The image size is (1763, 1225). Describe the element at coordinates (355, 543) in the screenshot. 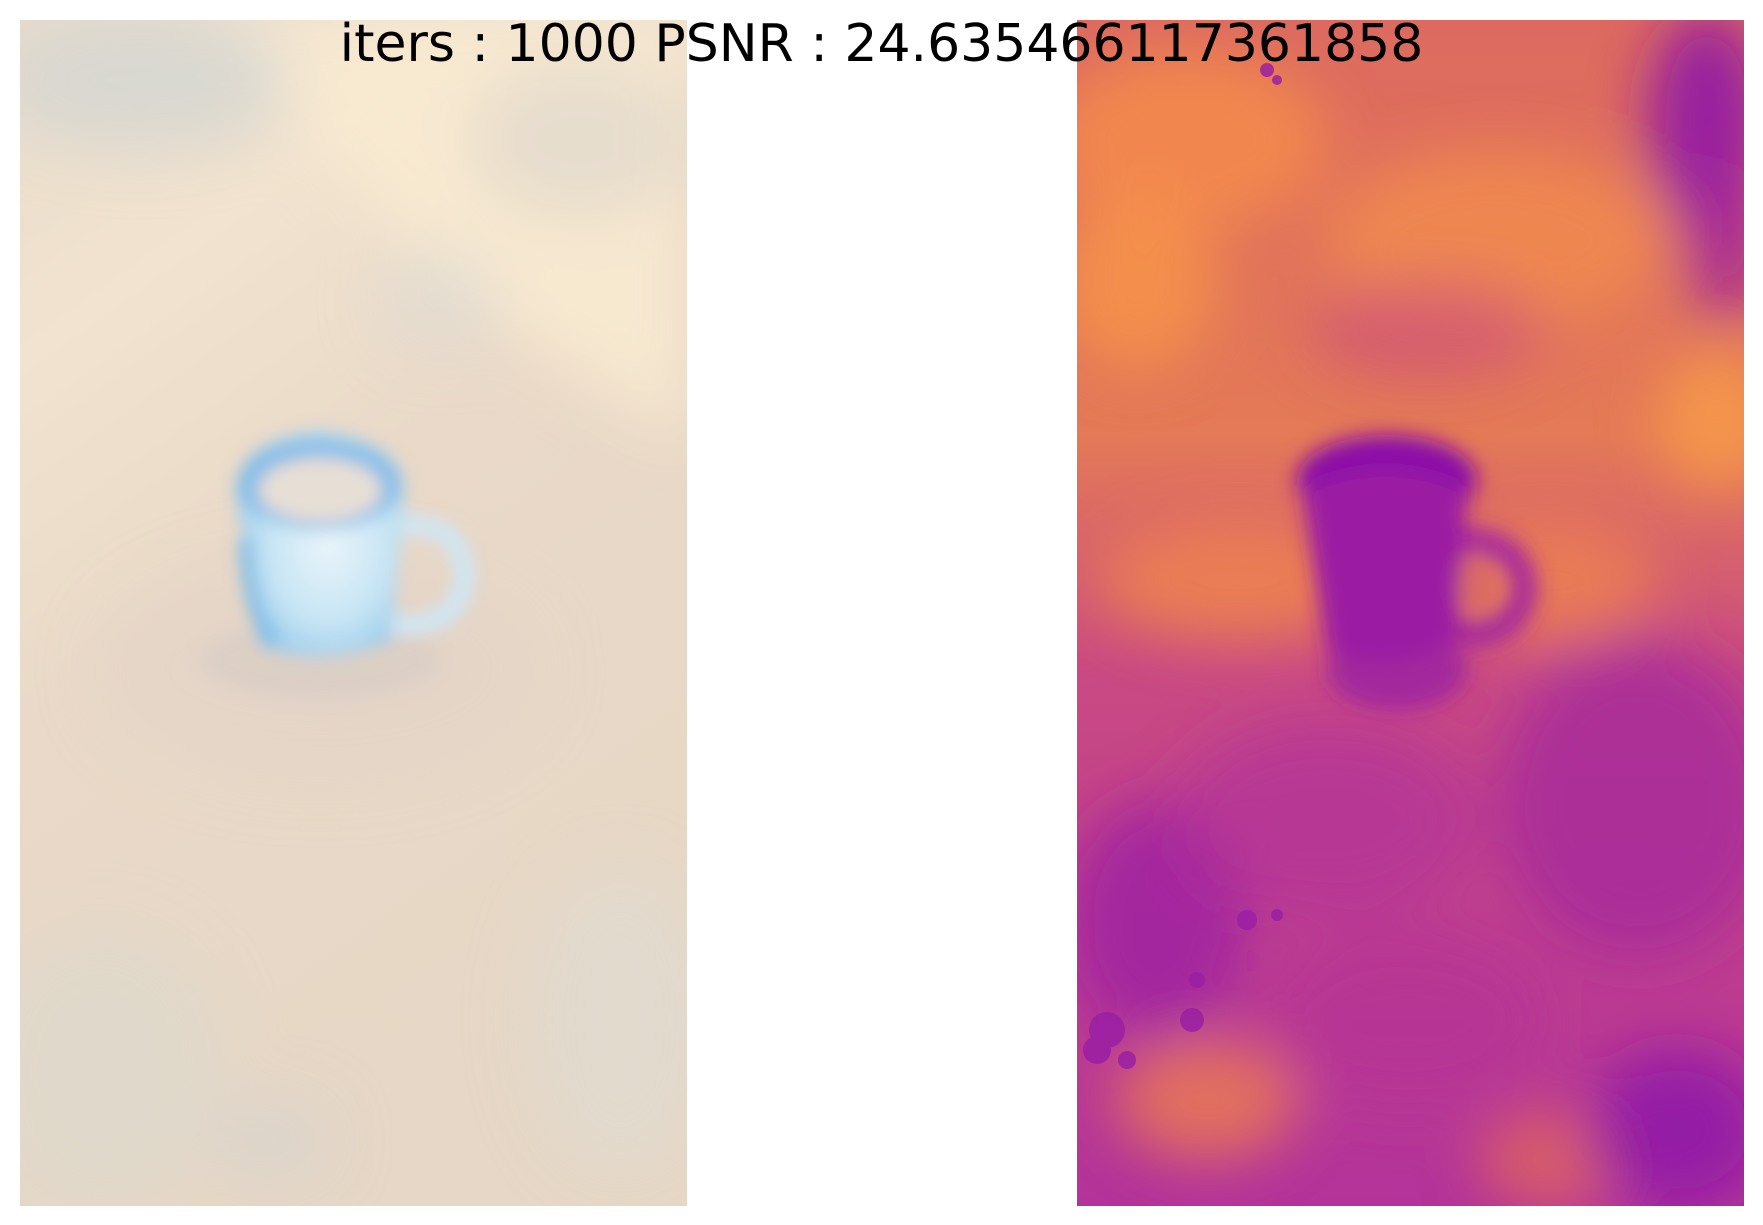

I see `mug` at that location.